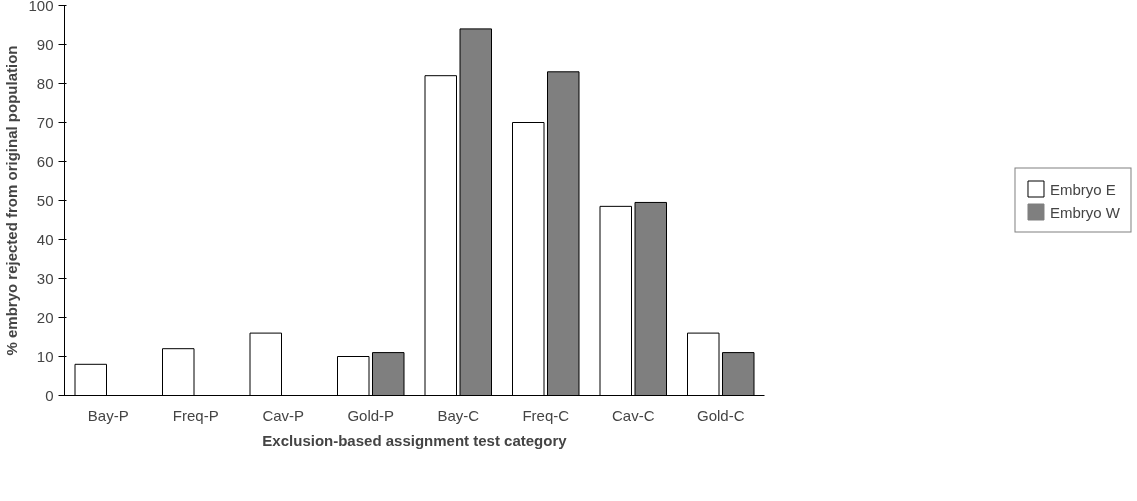  What do you see at coordinates (1085, 211) in the screenshot?
I see `legend-label: Embryo W` at bounding box center [1085, 211].